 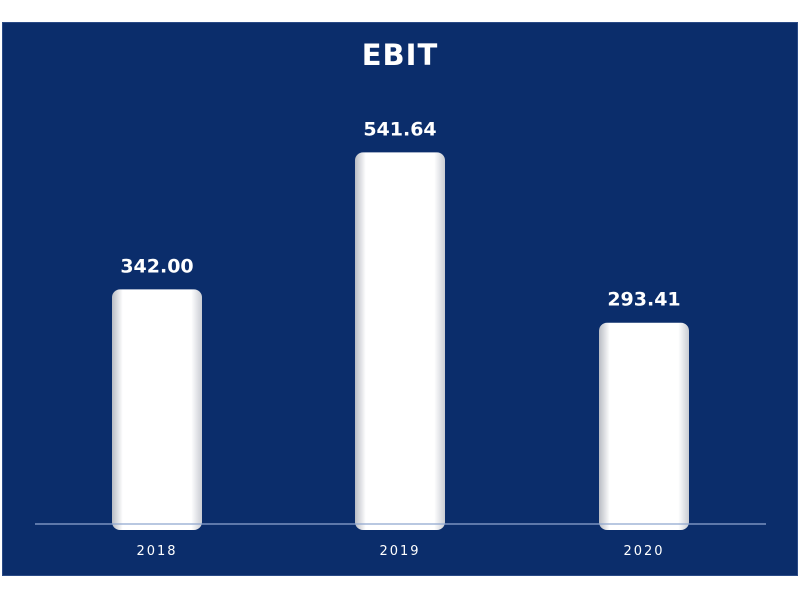 What do you see at coordinates (399, 129) in the screenshot?
I see `data-label-2019: 541.64` at bounding box center [399, 129].